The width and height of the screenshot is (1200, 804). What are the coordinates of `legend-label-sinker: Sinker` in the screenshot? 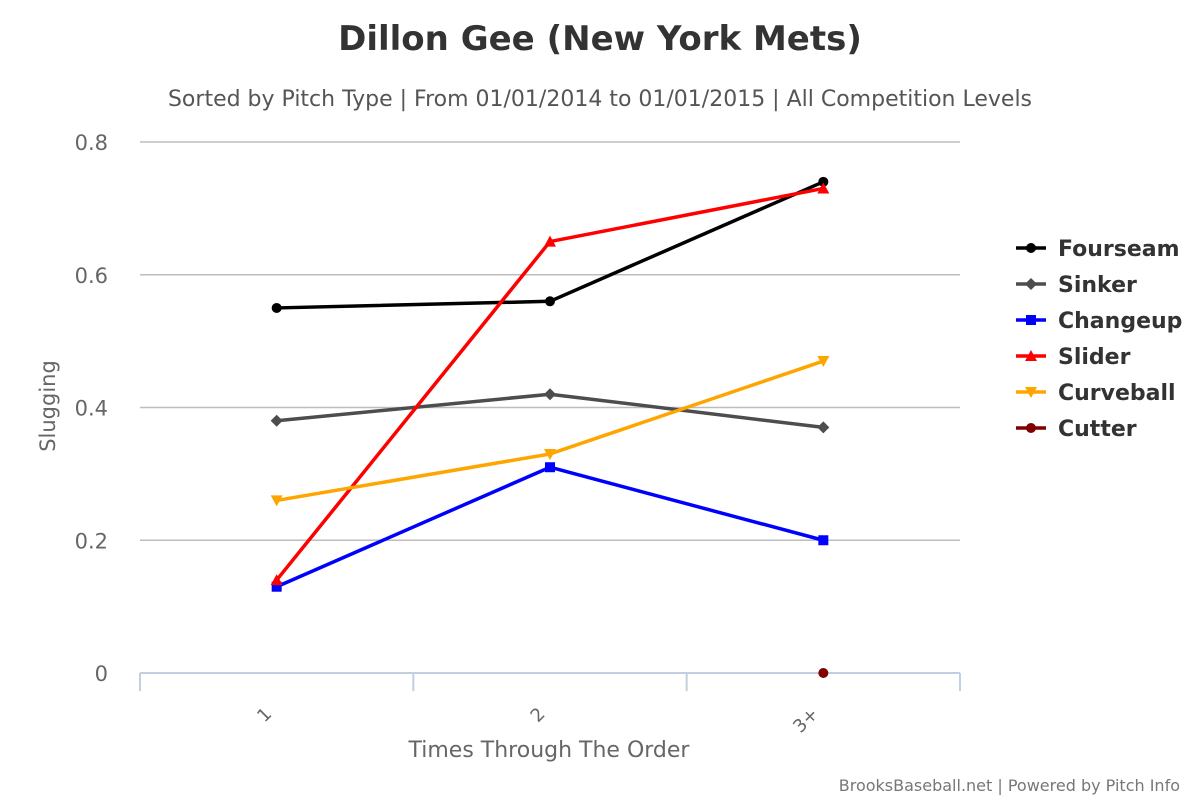 It's located at (1097, 285).